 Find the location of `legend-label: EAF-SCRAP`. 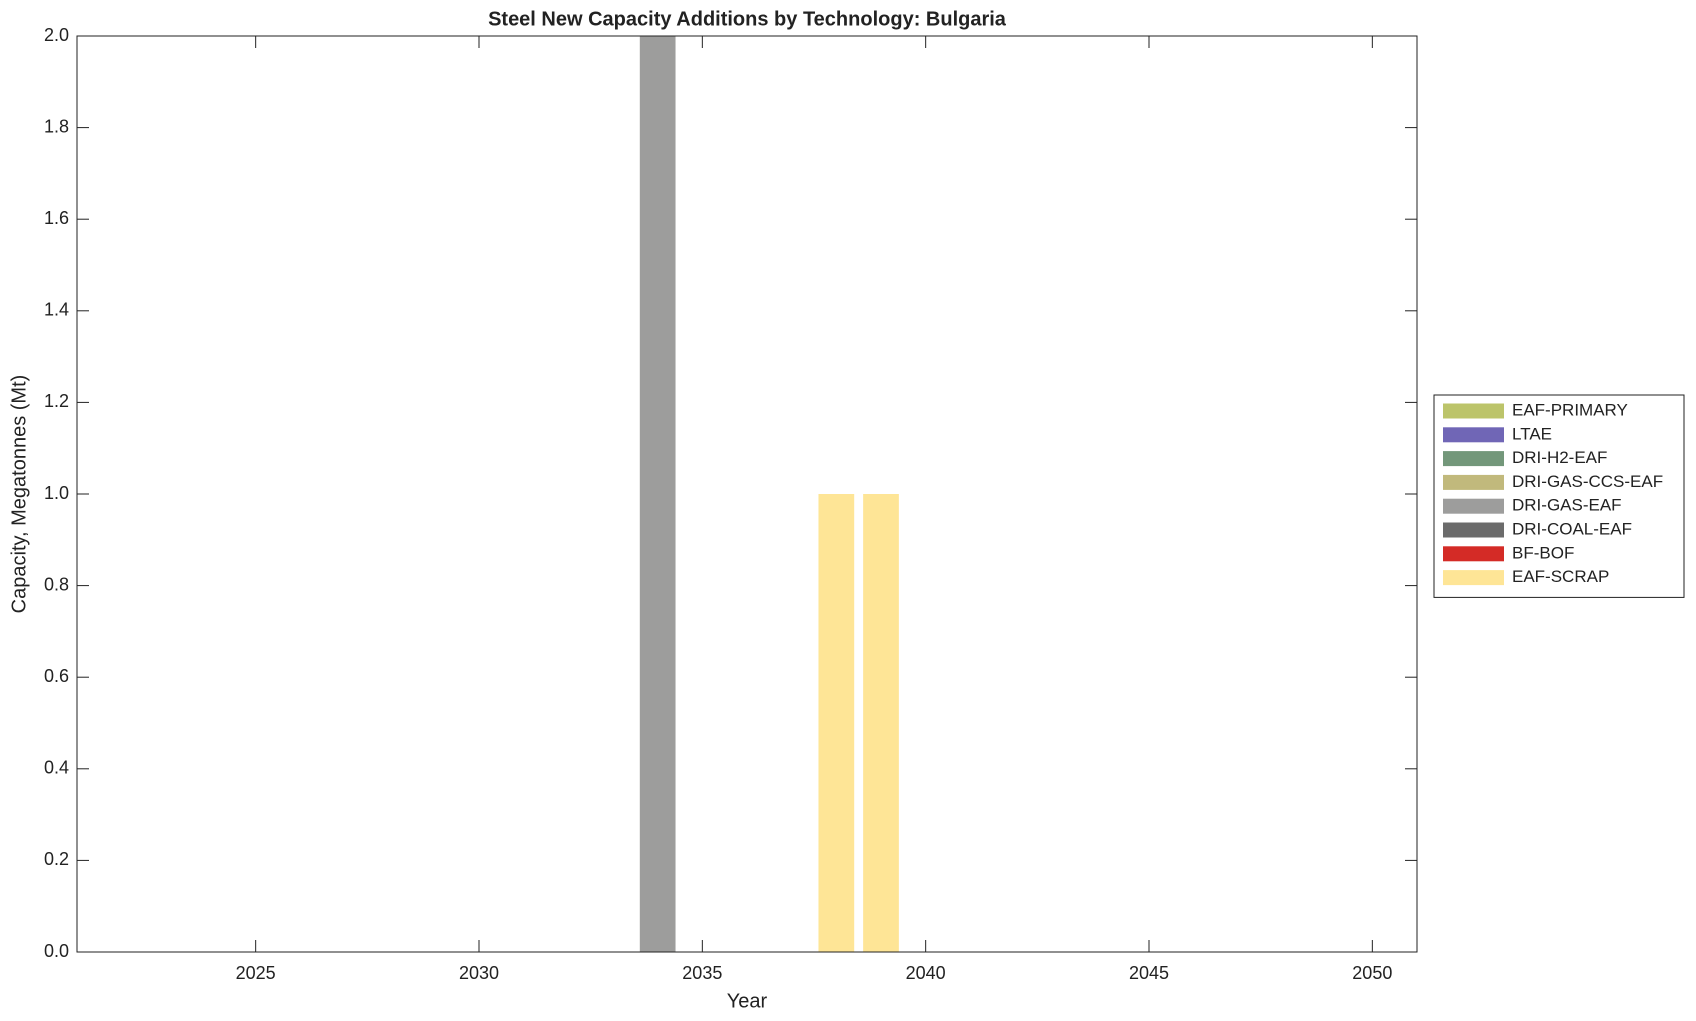

legend-label: EAF-SCRAP is located at coordinates (1560, 576).